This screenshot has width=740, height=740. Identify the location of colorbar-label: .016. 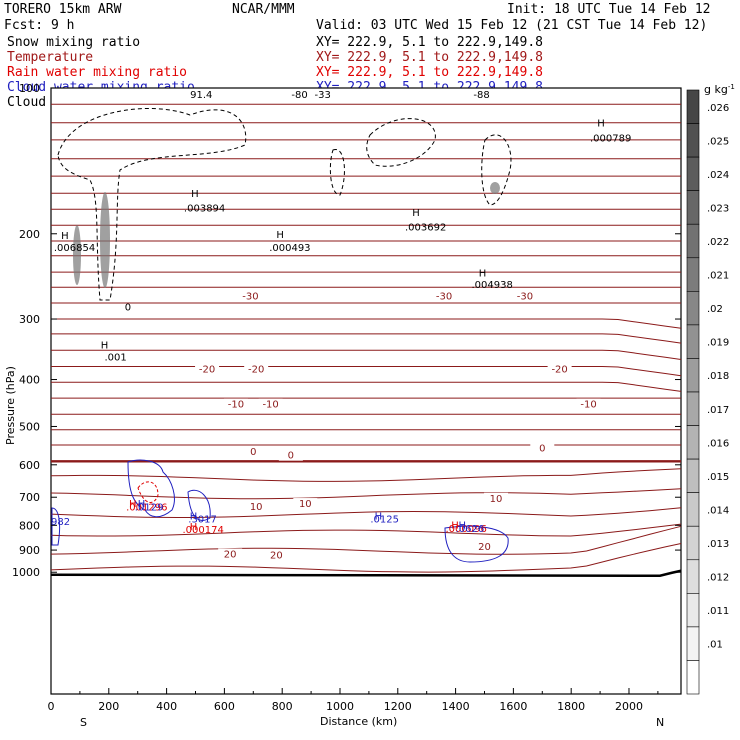
(718, 443).